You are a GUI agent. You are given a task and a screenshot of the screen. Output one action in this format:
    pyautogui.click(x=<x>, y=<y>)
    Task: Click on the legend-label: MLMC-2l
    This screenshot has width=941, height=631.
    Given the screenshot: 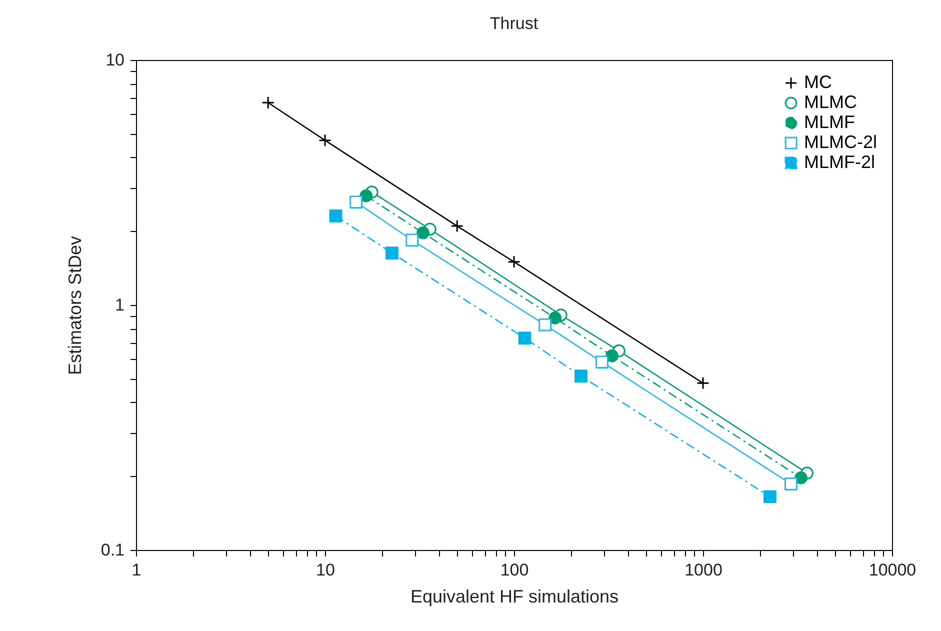 What is the action you would take?
    pyautogui.click(x=841, y=142)
    